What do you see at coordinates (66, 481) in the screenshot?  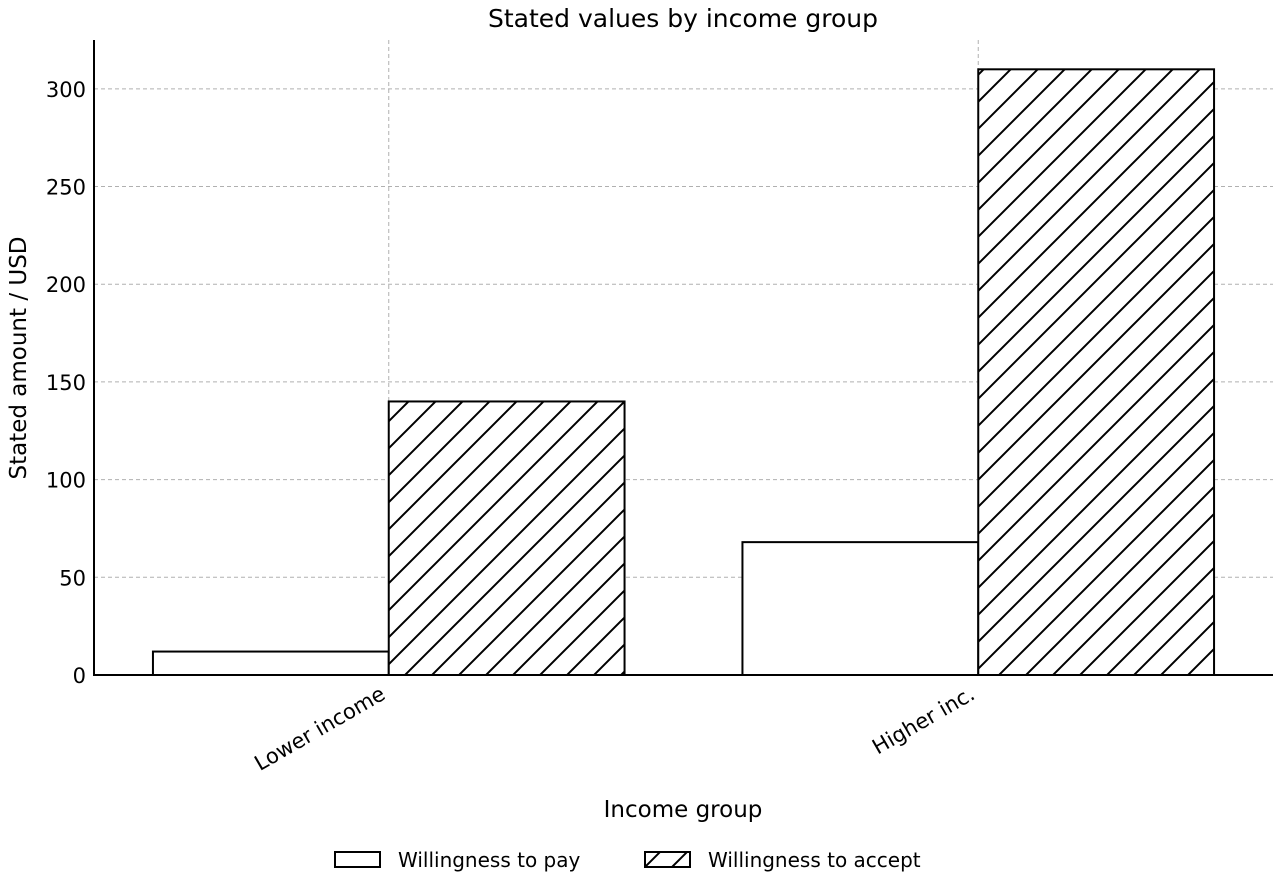 I see `y-tick-label: 100` at bounding box center [66, 481].